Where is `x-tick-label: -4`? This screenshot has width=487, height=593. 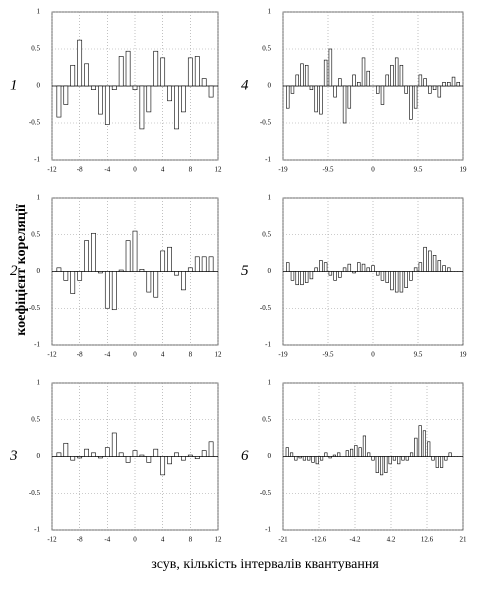 x-tick-label: -4 is located at coordinates (107, 170).